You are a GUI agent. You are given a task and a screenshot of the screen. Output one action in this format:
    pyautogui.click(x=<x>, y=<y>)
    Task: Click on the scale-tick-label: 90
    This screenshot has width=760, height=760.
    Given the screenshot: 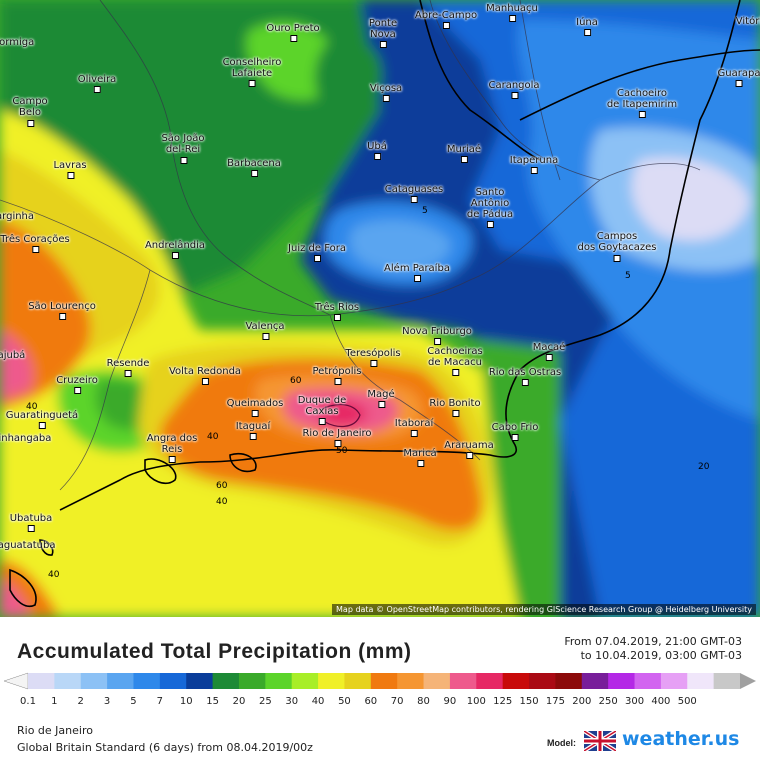 What is the action you would take?
    pyautogui.click(x=450, y=701)
    